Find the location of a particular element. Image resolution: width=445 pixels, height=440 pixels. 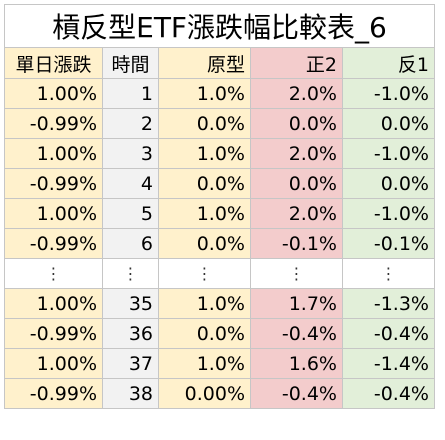

cell-inverse-1x: -1.4% is located at coordinates (388, 363).